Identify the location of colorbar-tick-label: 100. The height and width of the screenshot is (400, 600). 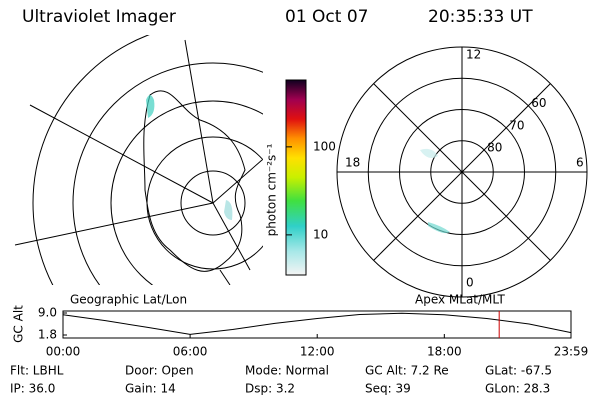
(324, 146).